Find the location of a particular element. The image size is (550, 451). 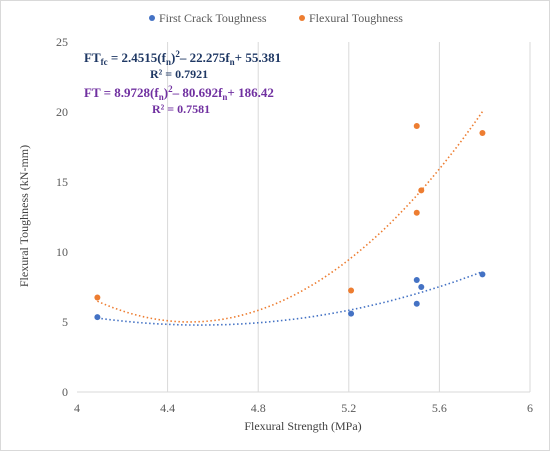

eq2-sub-n1: n is located at coordinates (161, 97).